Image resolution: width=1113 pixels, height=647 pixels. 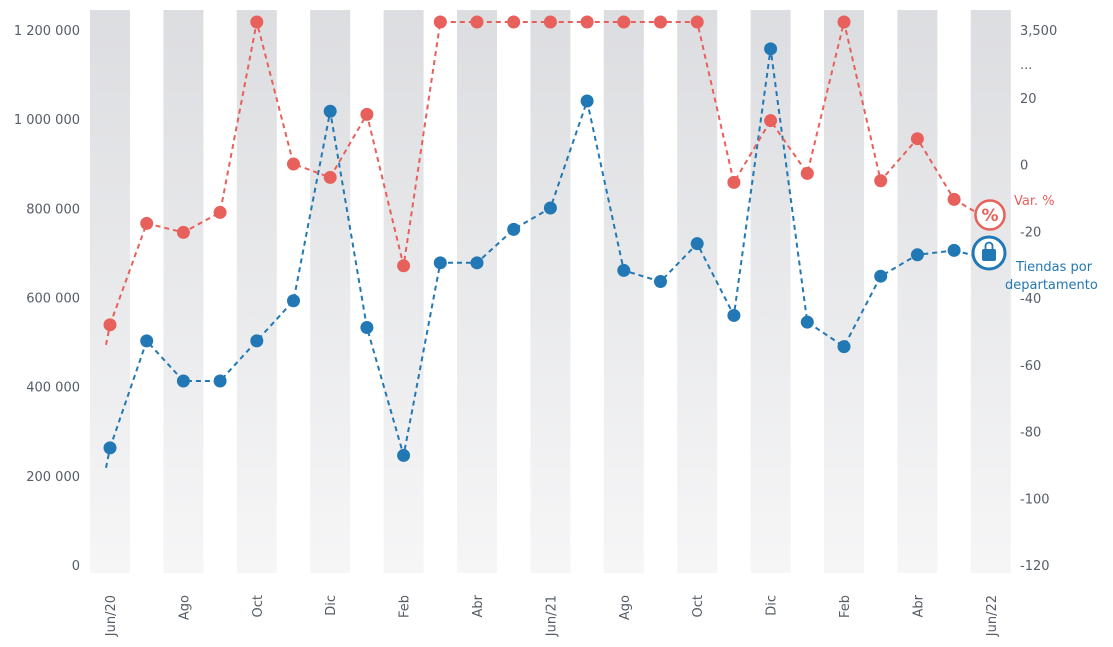 What do you see at coordinates (53, 477) in the screenshot?
I see `left-axis-tick-label: 200 000` at bounding box center [53, 477].